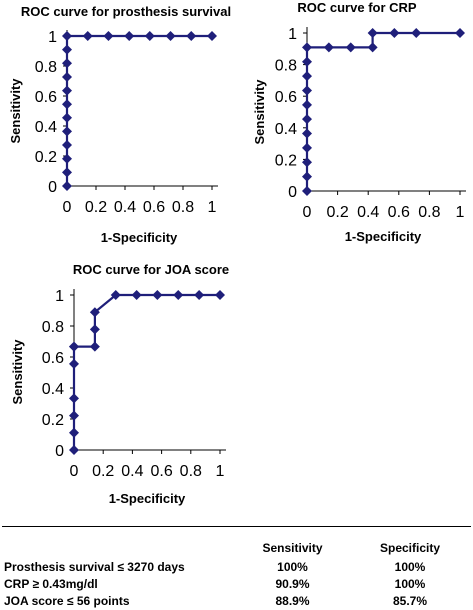 The image size is (473, 610). Describe the element at coordinates (357, 7) in the screenshot. I see `chart-title: ROC curve for CRP` at that location.